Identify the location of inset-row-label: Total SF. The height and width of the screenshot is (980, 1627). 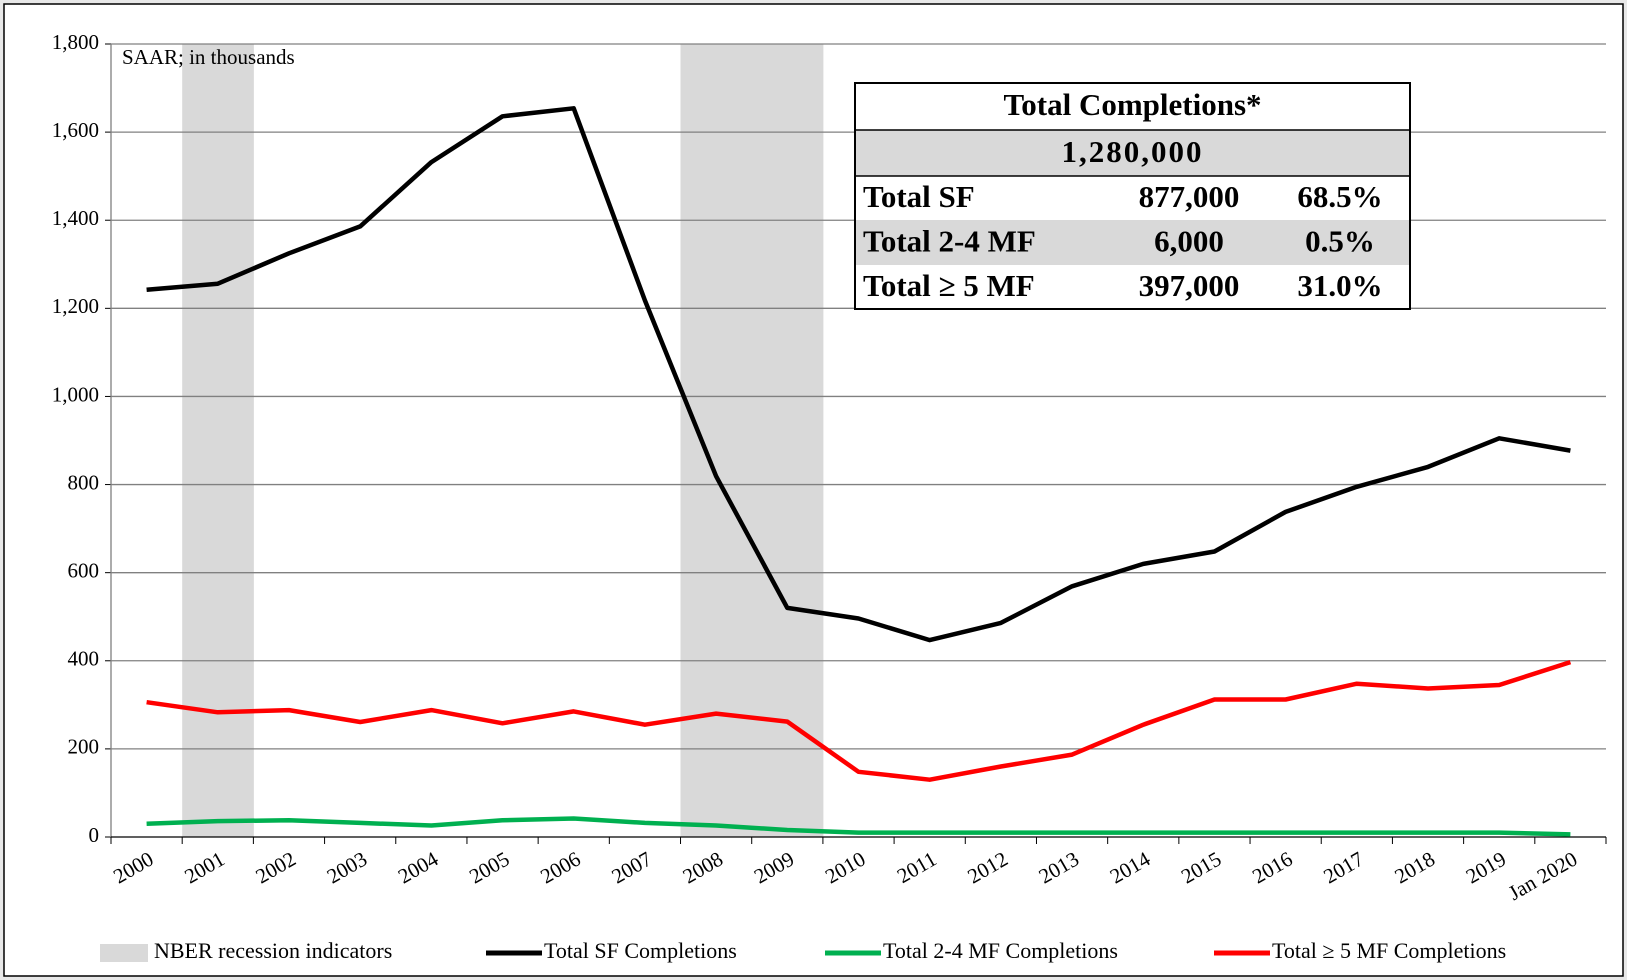
(919, 196).